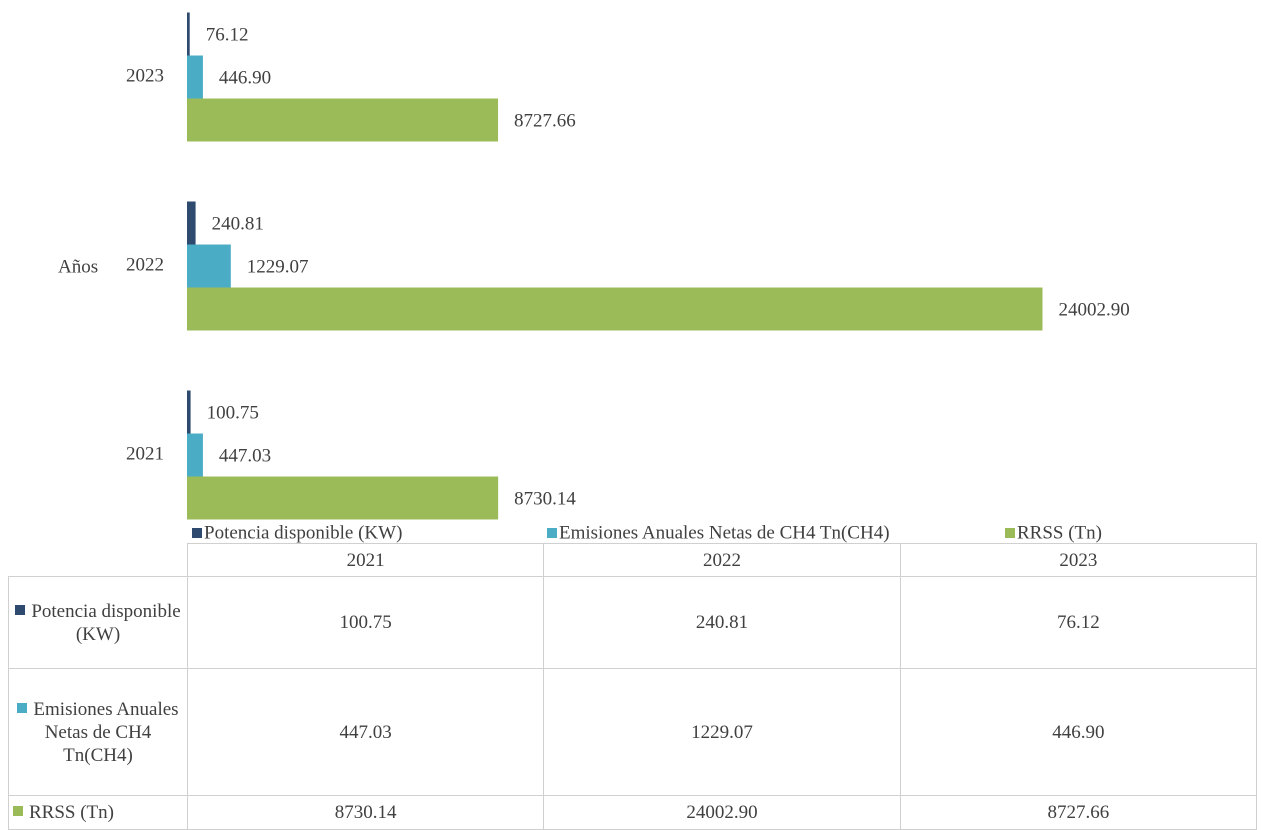  Describe the element at coordinates (722, 560) in the screenshot. I see `table-header-cell: 2022` at that location.